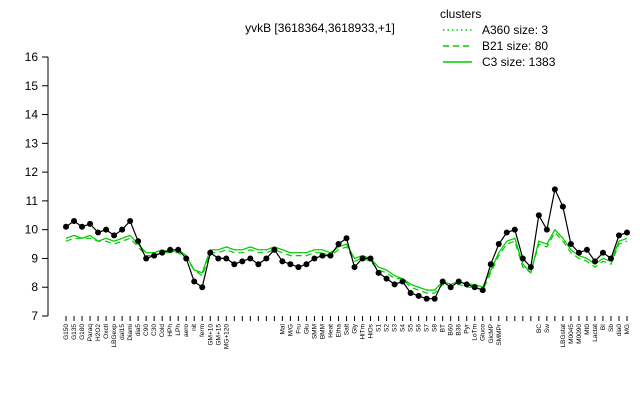  I want to click on x-tick-label: H2O2, so click(98, 332).